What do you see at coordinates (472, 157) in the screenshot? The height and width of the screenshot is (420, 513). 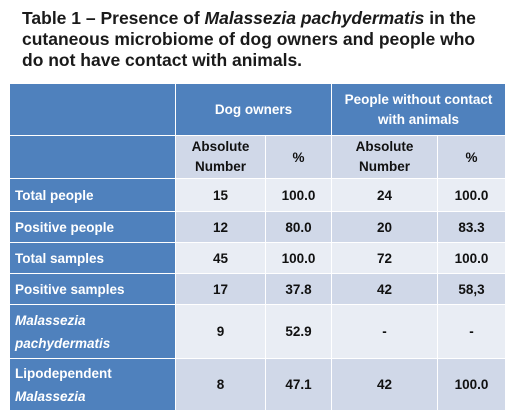 I see `sub-header-percent-2: %` at bounding box center [472, 157].